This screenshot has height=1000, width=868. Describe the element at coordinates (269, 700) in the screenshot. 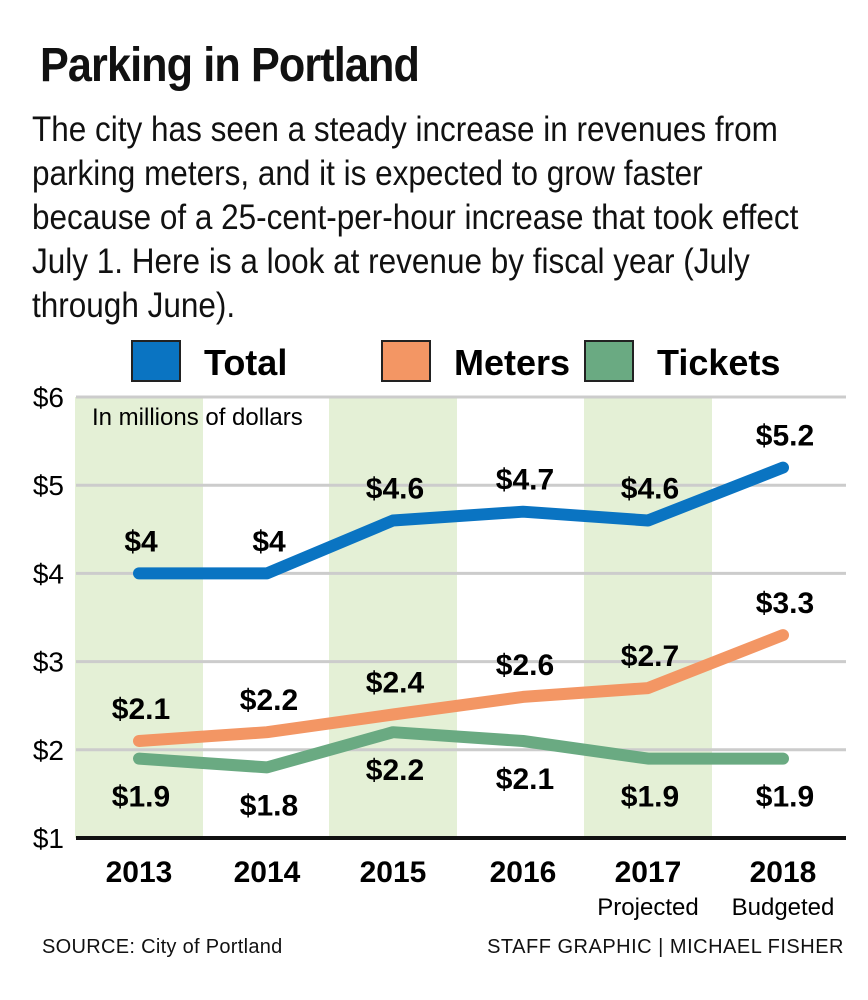

I see `data-label-meters: $2.2` at that location.